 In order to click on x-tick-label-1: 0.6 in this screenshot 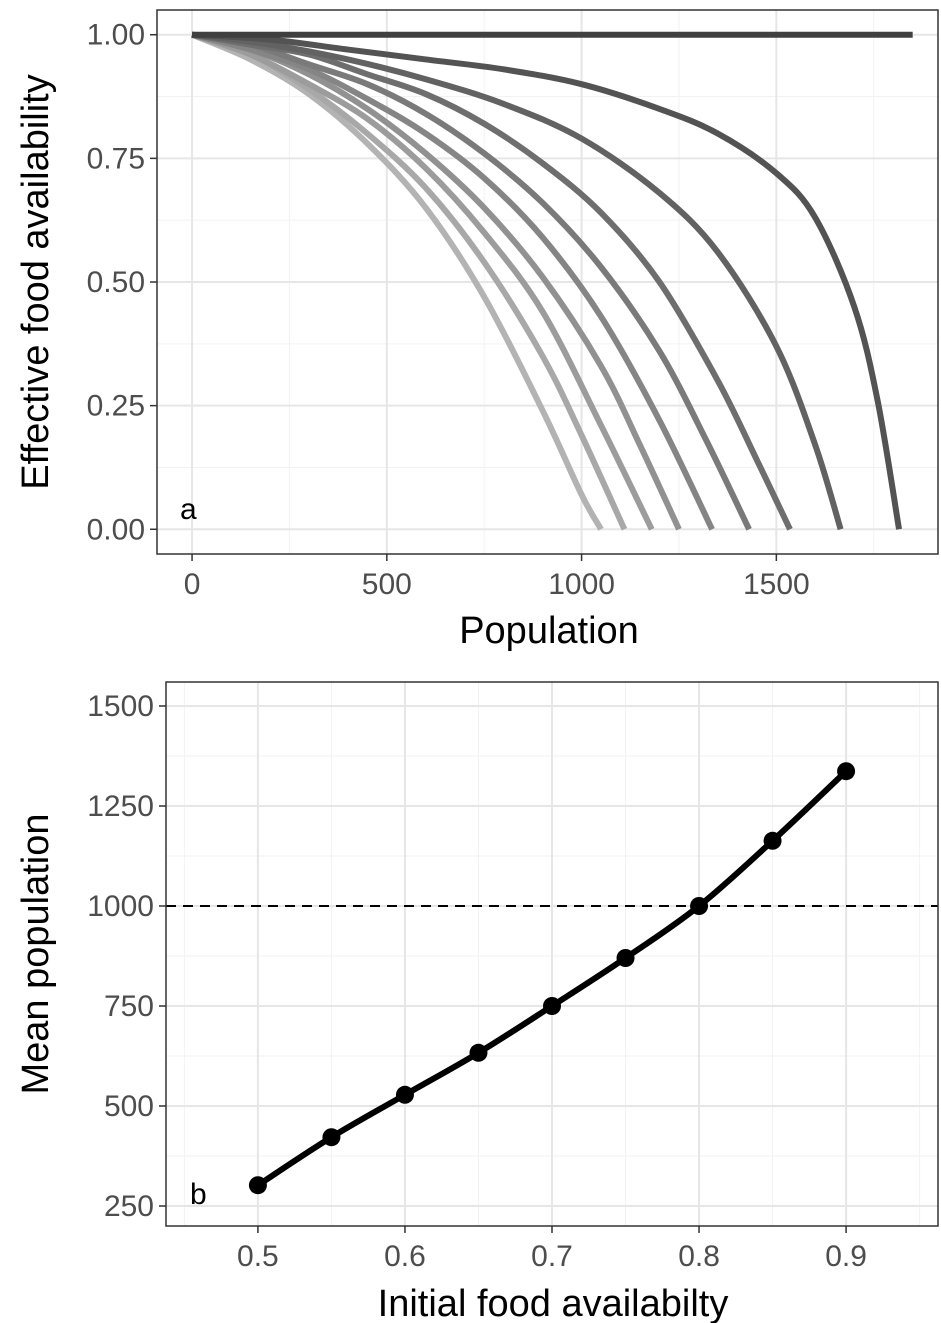, I will do `click(405, 1256)`.